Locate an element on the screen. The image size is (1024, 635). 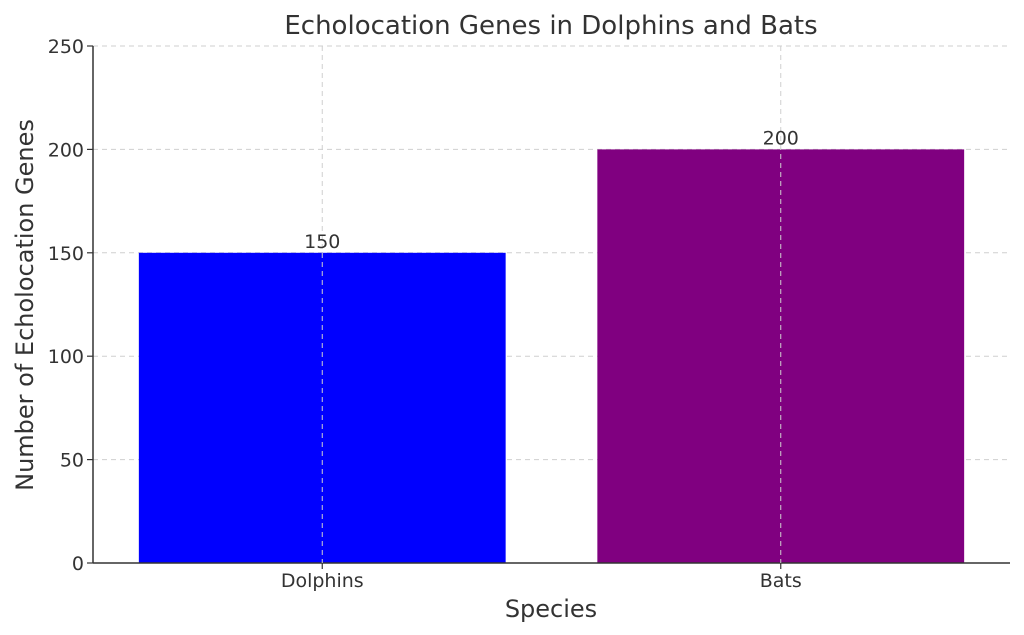
x-tick-label: Dolphins is located at coordinates (322, 581).